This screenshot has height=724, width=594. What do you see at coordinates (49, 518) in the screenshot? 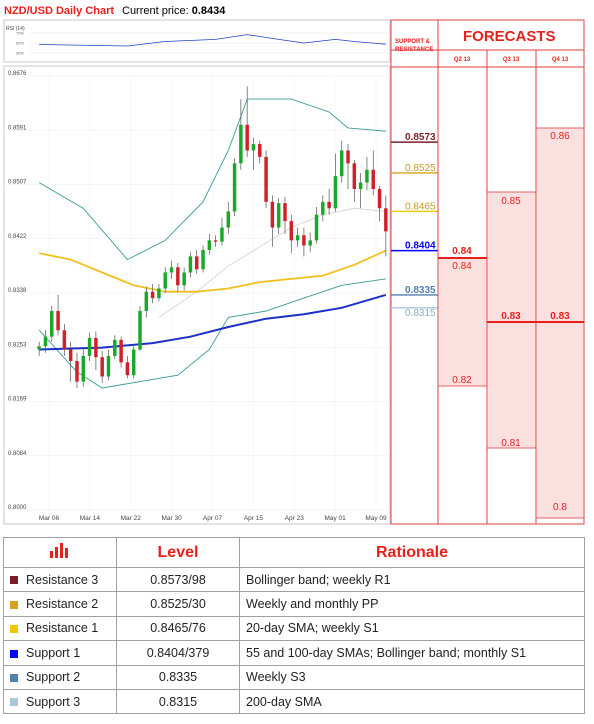
I see `x-tick-label: Mar 06` at bounding box center [49, 518].